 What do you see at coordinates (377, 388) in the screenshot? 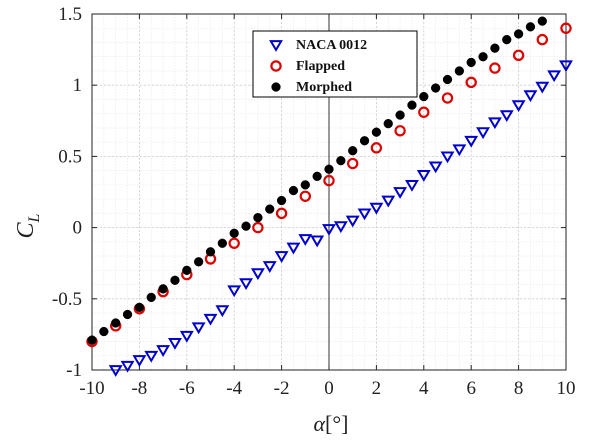
I see `x-tick-label: 2` at bounding box center [377, 388].